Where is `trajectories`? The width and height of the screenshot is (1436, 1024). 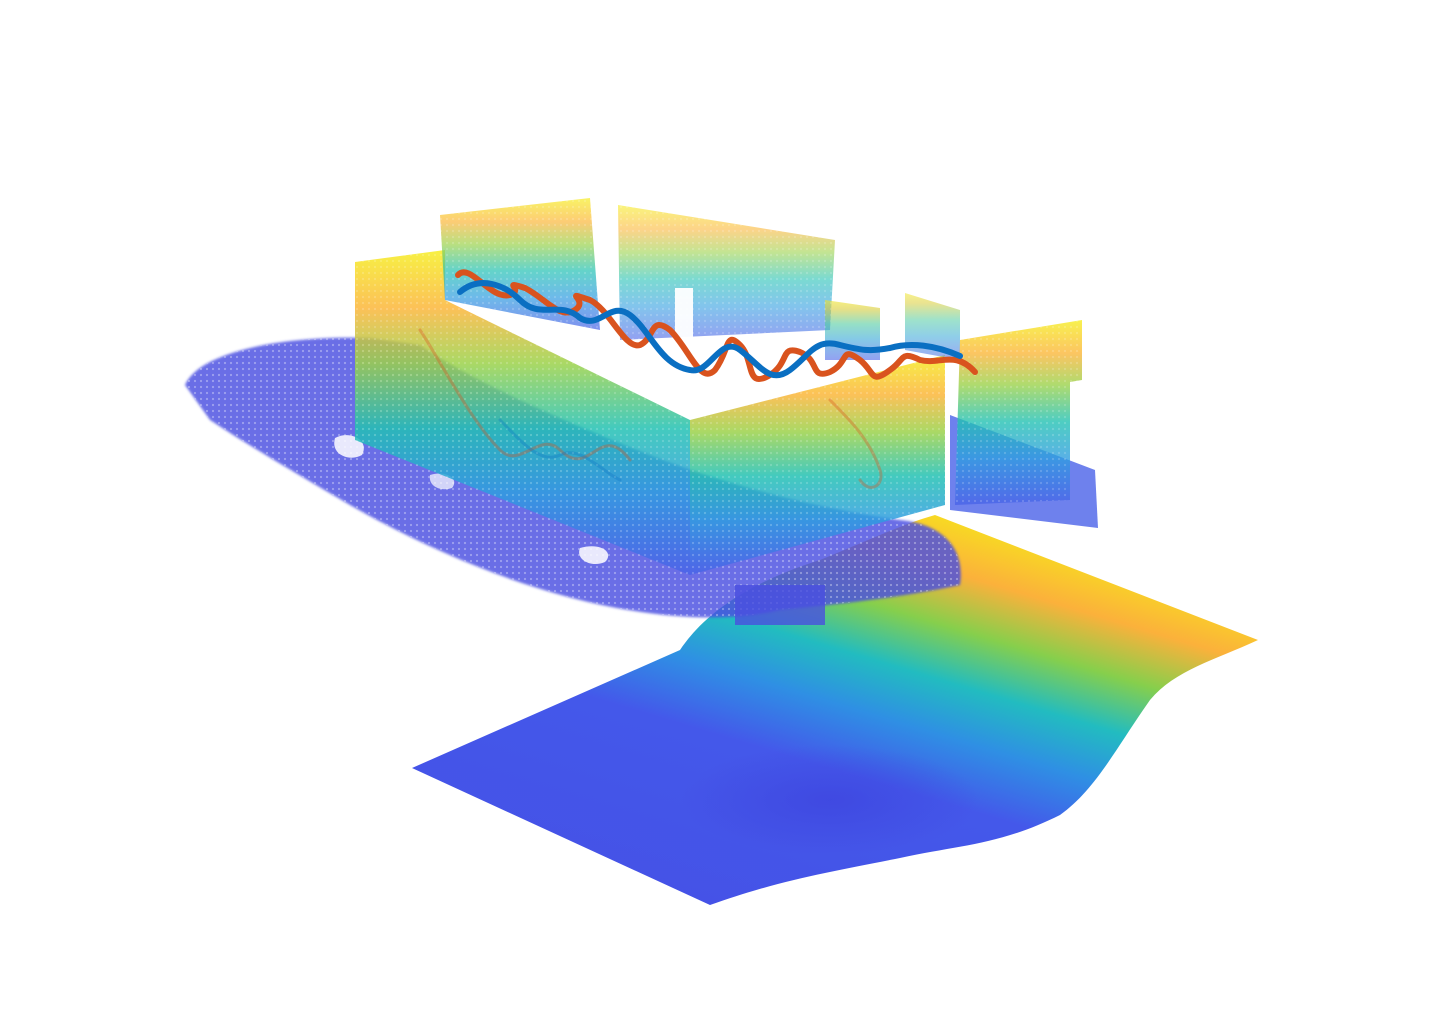
trajectories is located at coordinates (698, 379).